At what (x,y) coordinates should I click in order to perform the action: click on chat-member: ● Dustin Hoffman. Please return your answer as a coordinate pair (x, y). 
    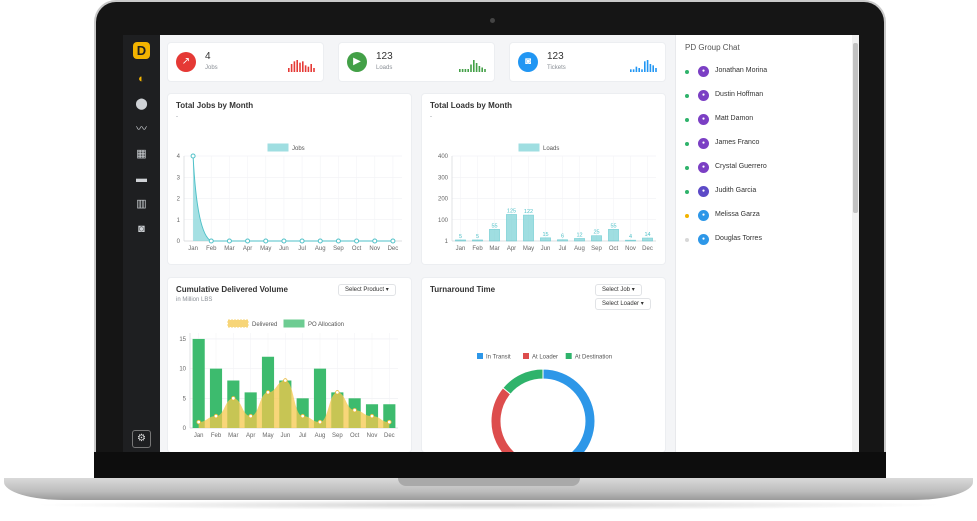
    Looking at the image, I should click on (765, 96).